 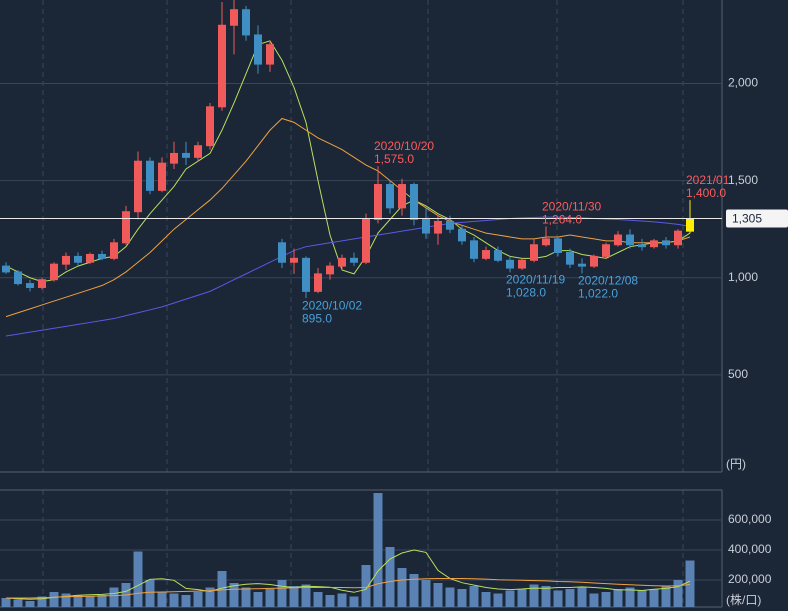 What do you see at coordinates (747, 219) in the screenshot?
I see `last-price-label: 1,305` at bounding box center [747, 219].